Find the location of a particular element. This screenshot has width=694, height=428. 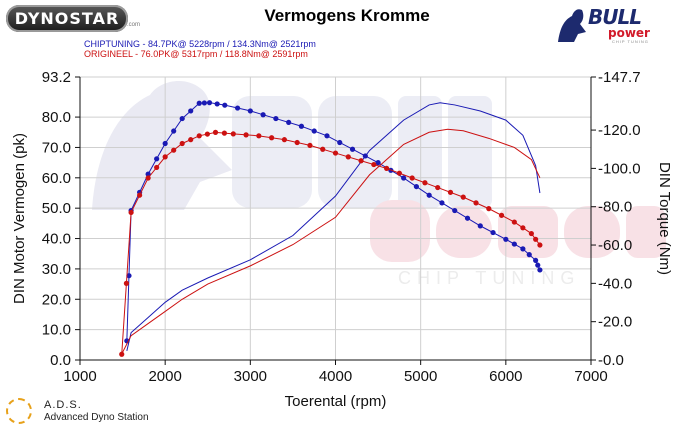

bullpower-logo: BULL power CHIP TUNING is located at coordinates (606, 24).